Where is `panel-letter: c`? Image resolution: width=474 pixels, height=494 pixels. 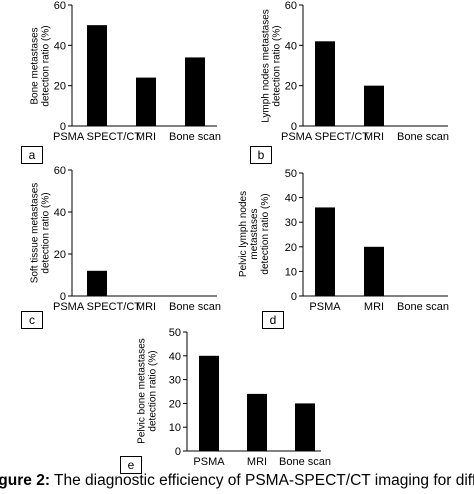 panel-letter: c is located at coordinates (32, 320).